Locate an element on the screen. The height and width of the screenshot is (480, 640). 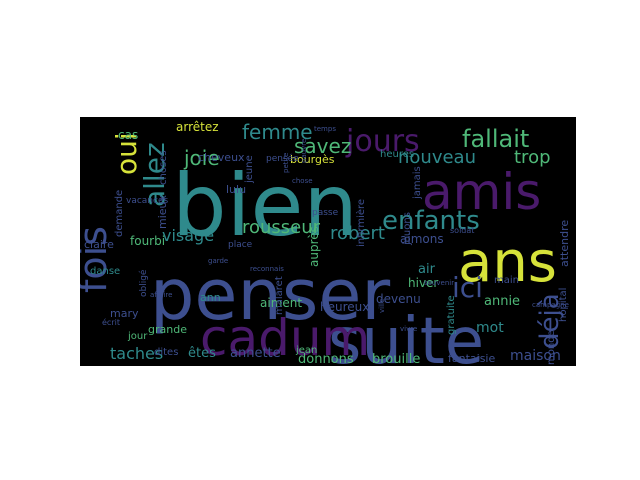
cloud-word: gratuite is located at coordinates (451, 315).